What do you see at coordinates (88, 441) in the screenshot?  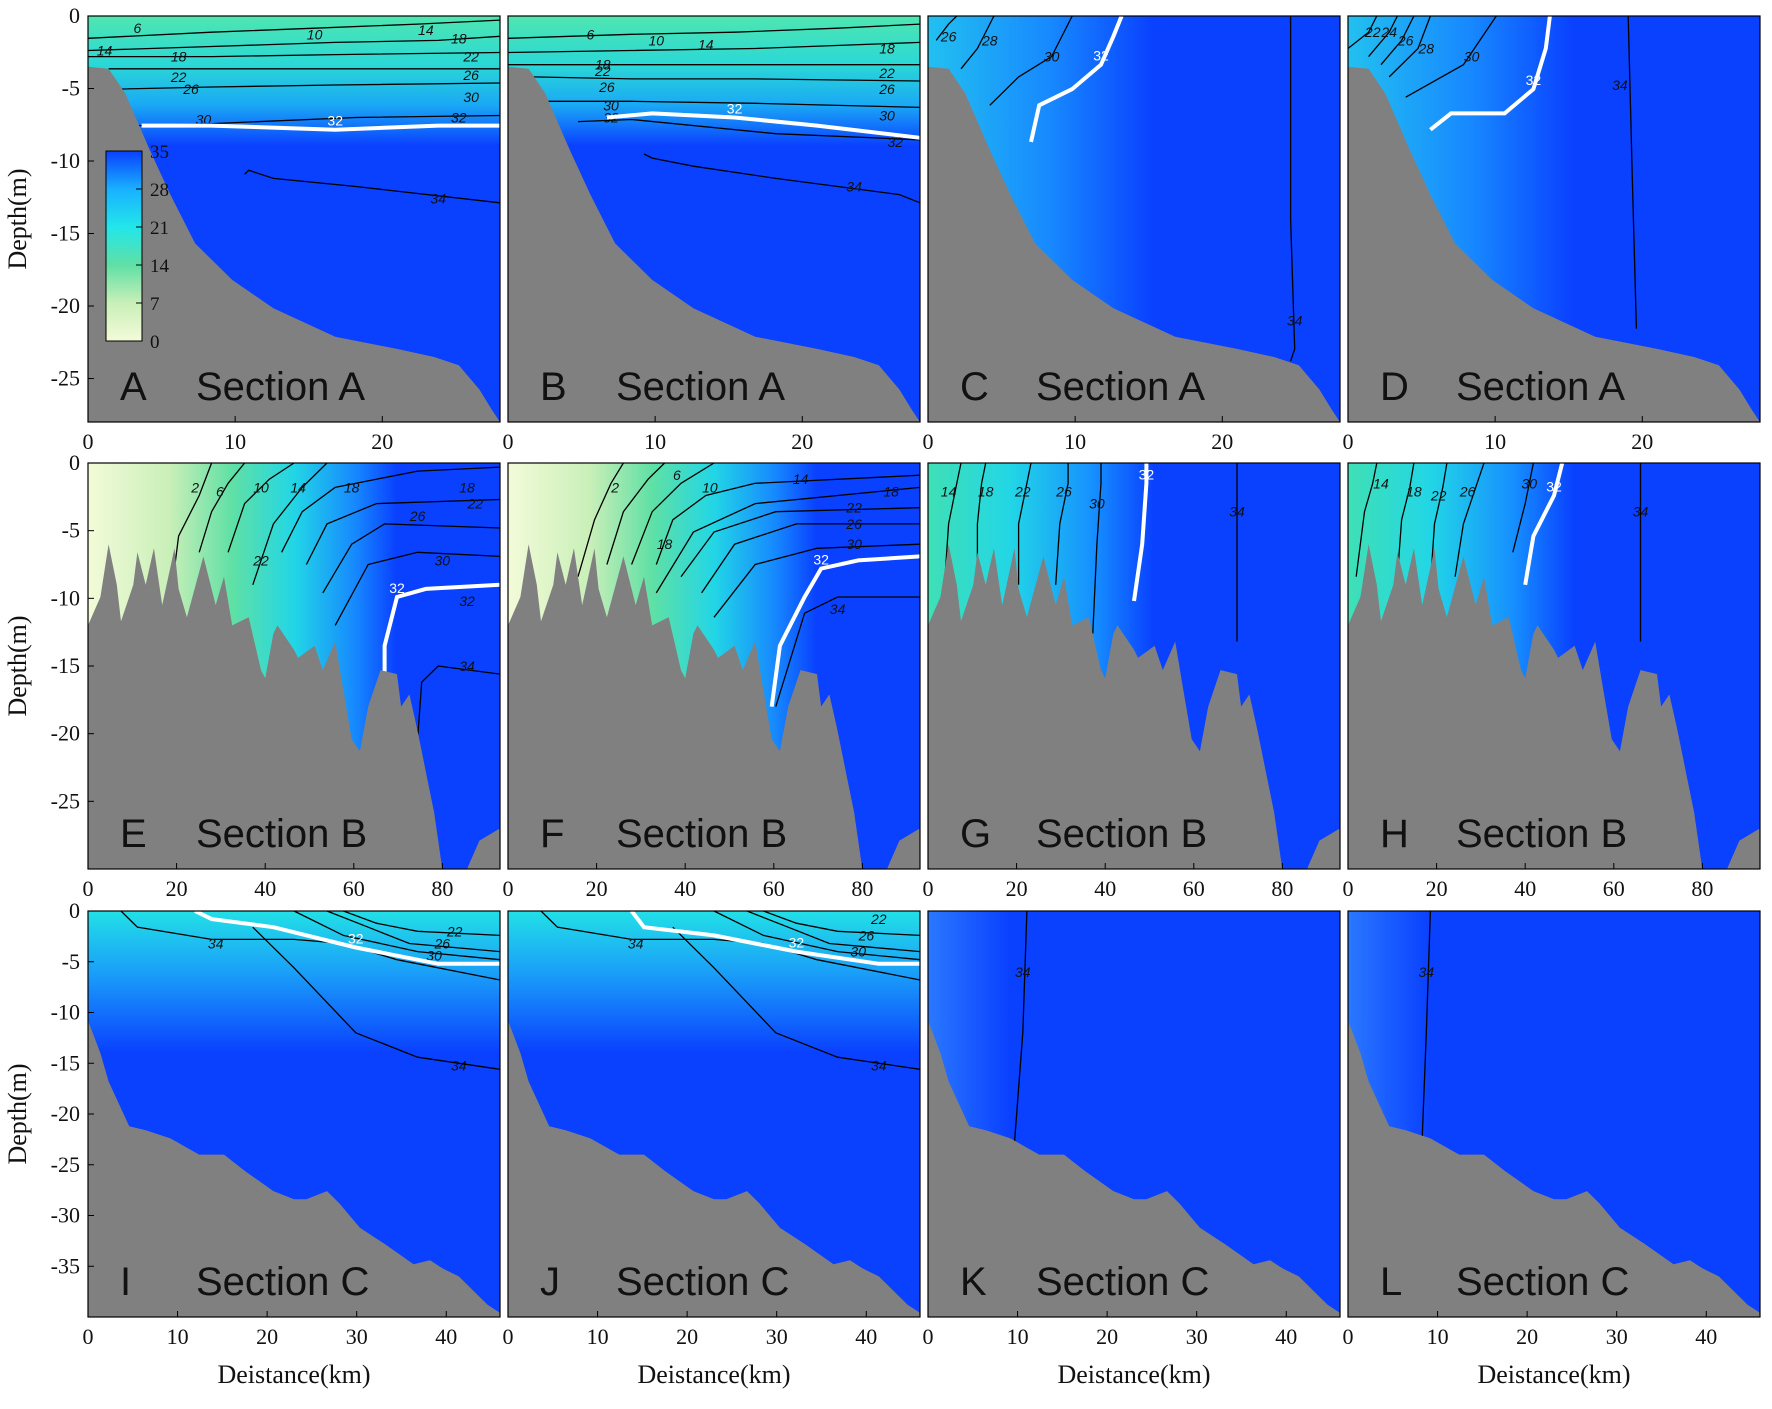 I see `x-tick-label: 0` at bounding box center [88, 441].